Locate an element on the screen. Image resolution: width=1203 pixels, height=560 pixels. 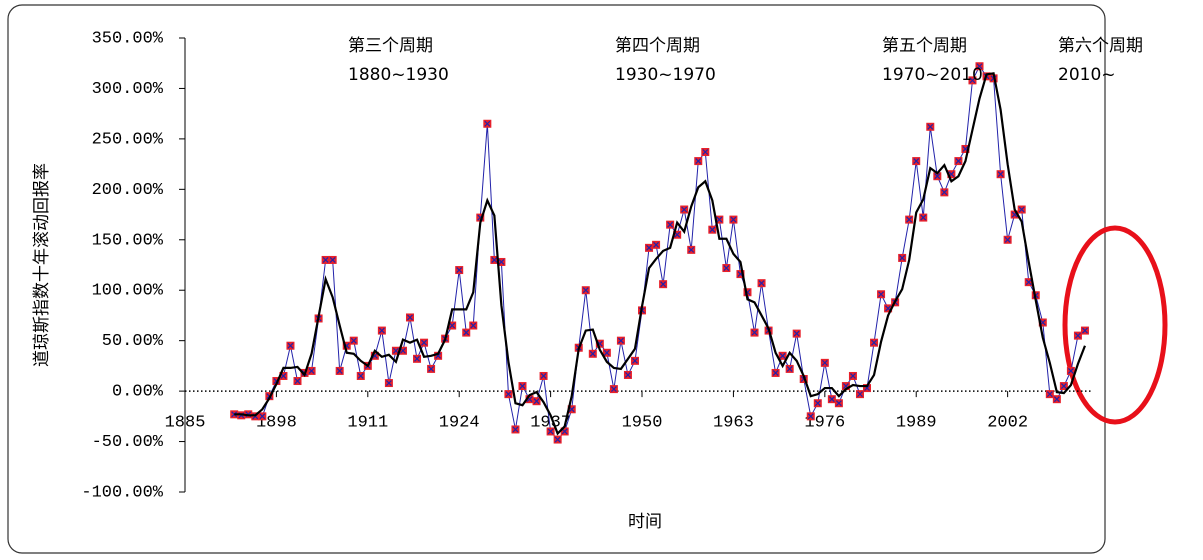
x-tick-label: 1924 is located at coordinates (459, 423).